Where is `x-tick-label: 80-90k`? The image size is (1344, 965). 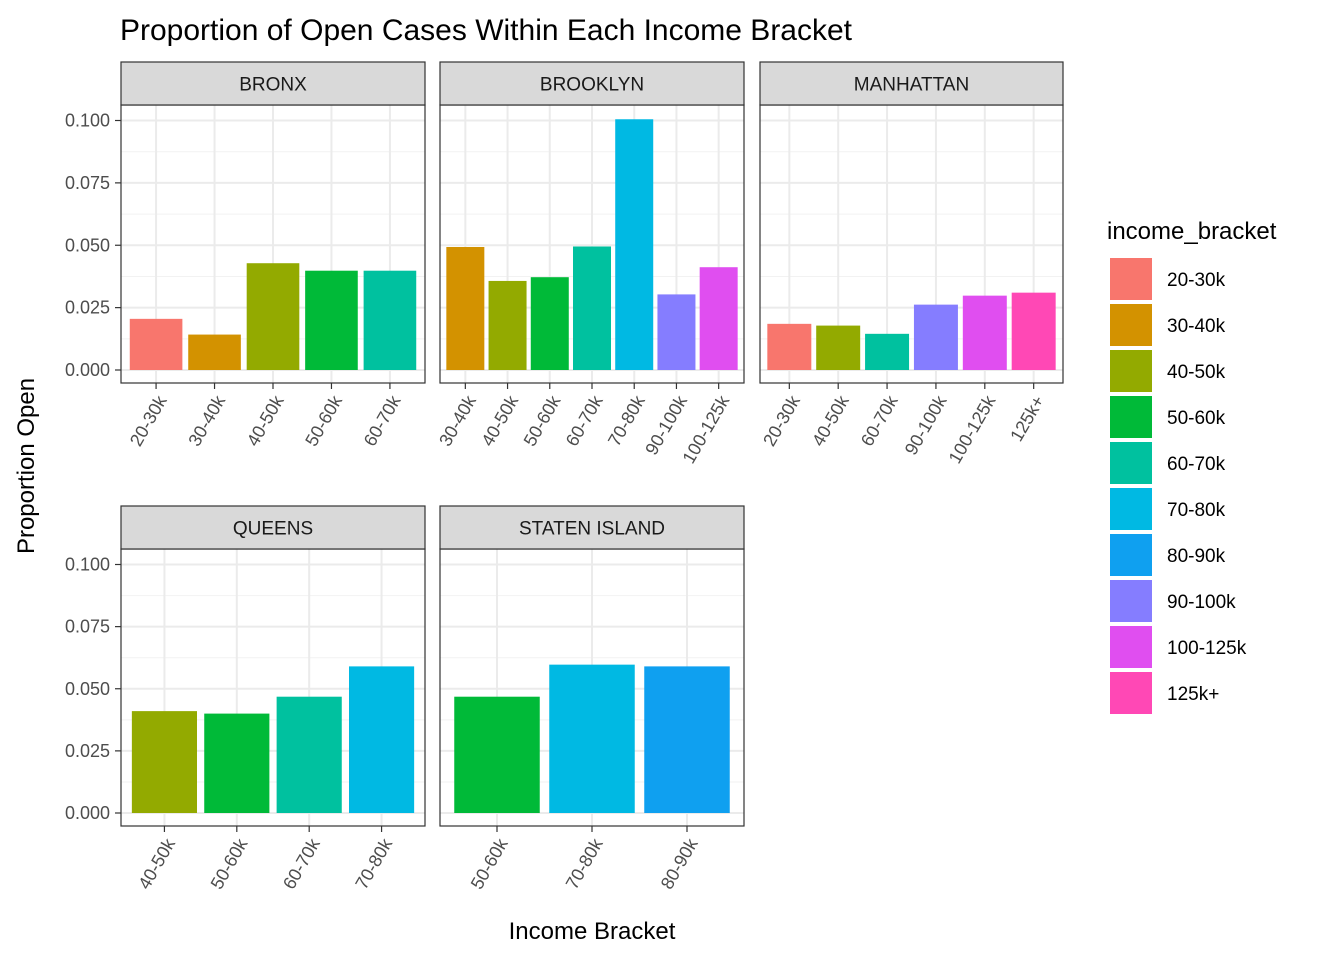 x-tick-label: 80-90k is located at coordinates (679, 863).